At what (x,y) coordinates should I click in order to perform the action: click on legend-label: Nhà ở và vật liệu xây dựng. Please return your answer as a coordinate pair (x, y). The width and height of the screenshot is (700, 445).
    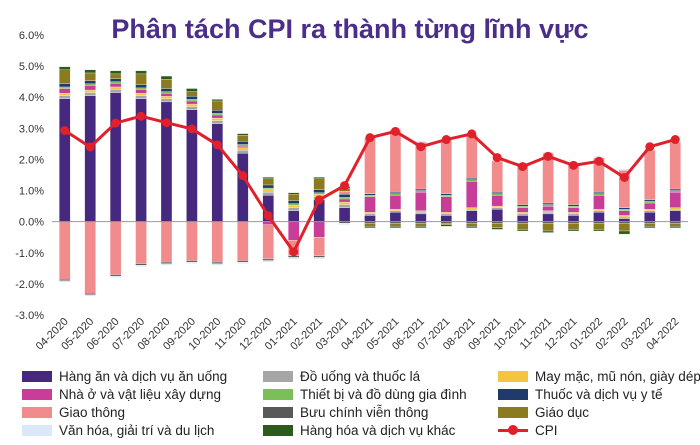
    Looking at the image, I should click on (140, 394).